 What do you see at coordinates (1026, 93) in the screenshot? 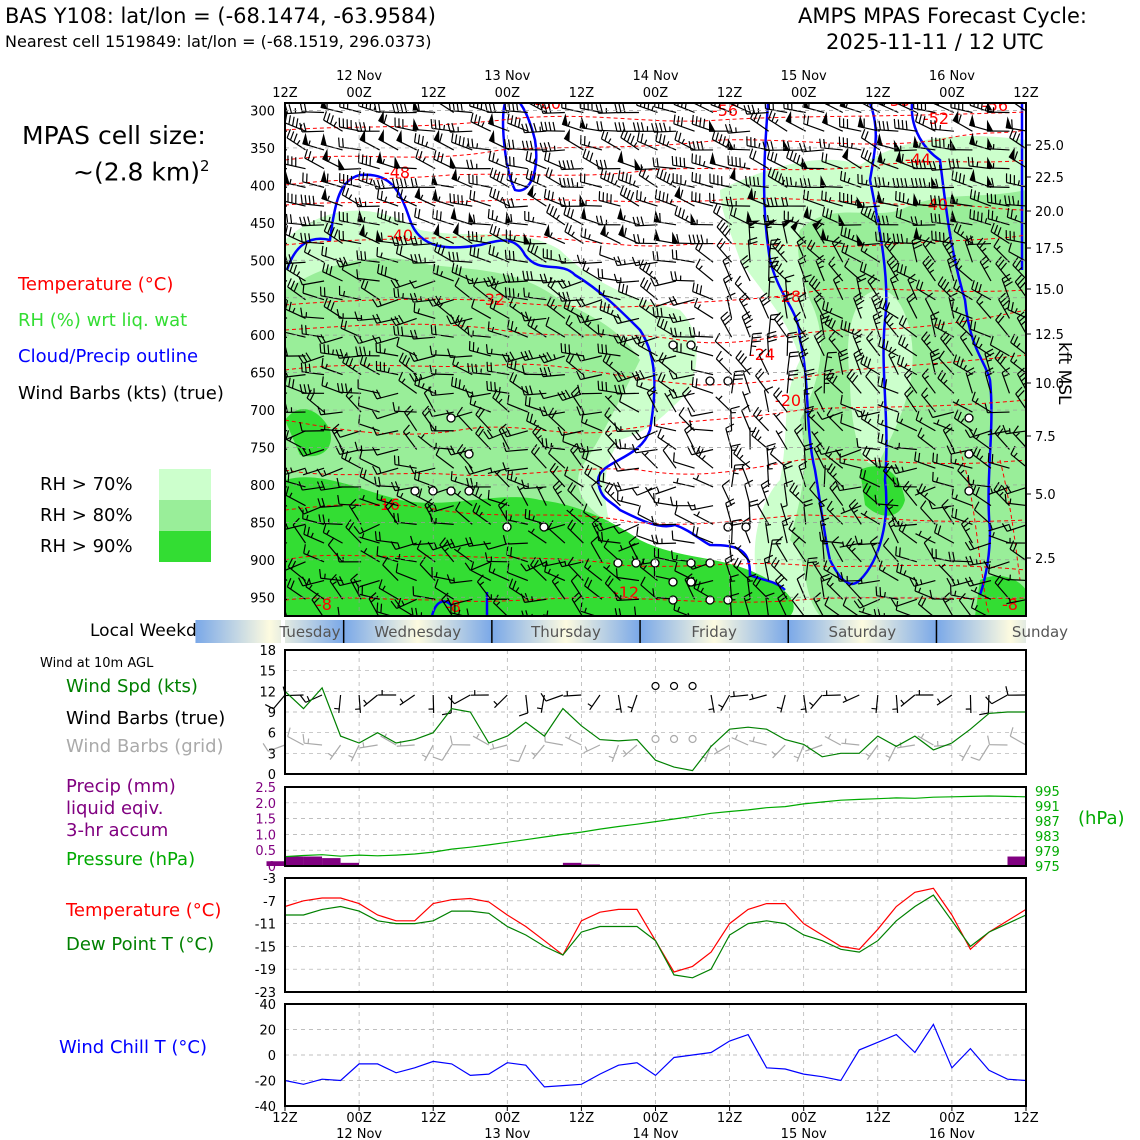
I see `top-hour-tick-label: 12Z` at bounding box center [1026, 93].